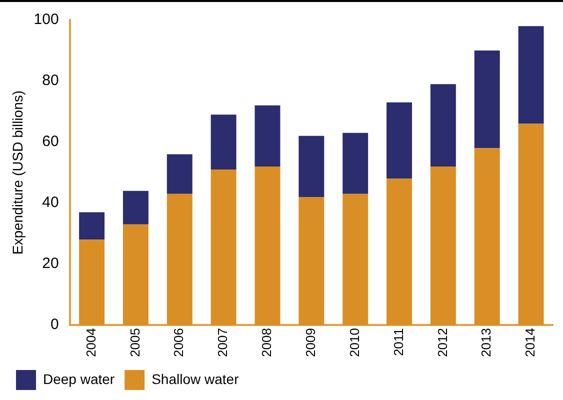 The image size is (563, 400). Describe the element at coordinates (50, 81) in the screenshot. I see `y-tick-label: 80` at that location.